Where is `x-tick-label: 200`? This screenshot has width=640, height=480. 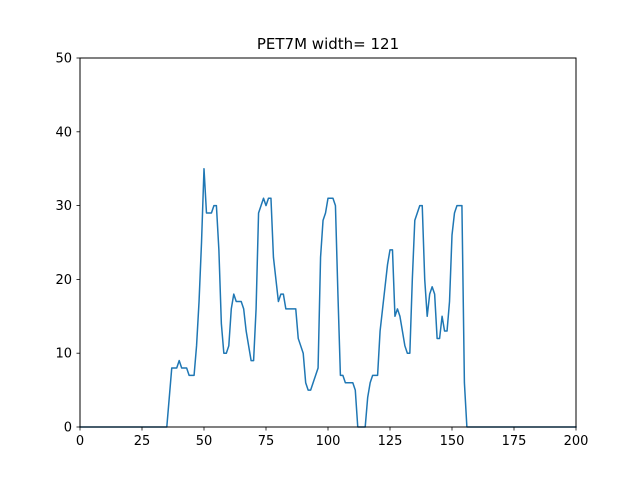 x-tick-label: 200 is located at coordinates (576, 441).